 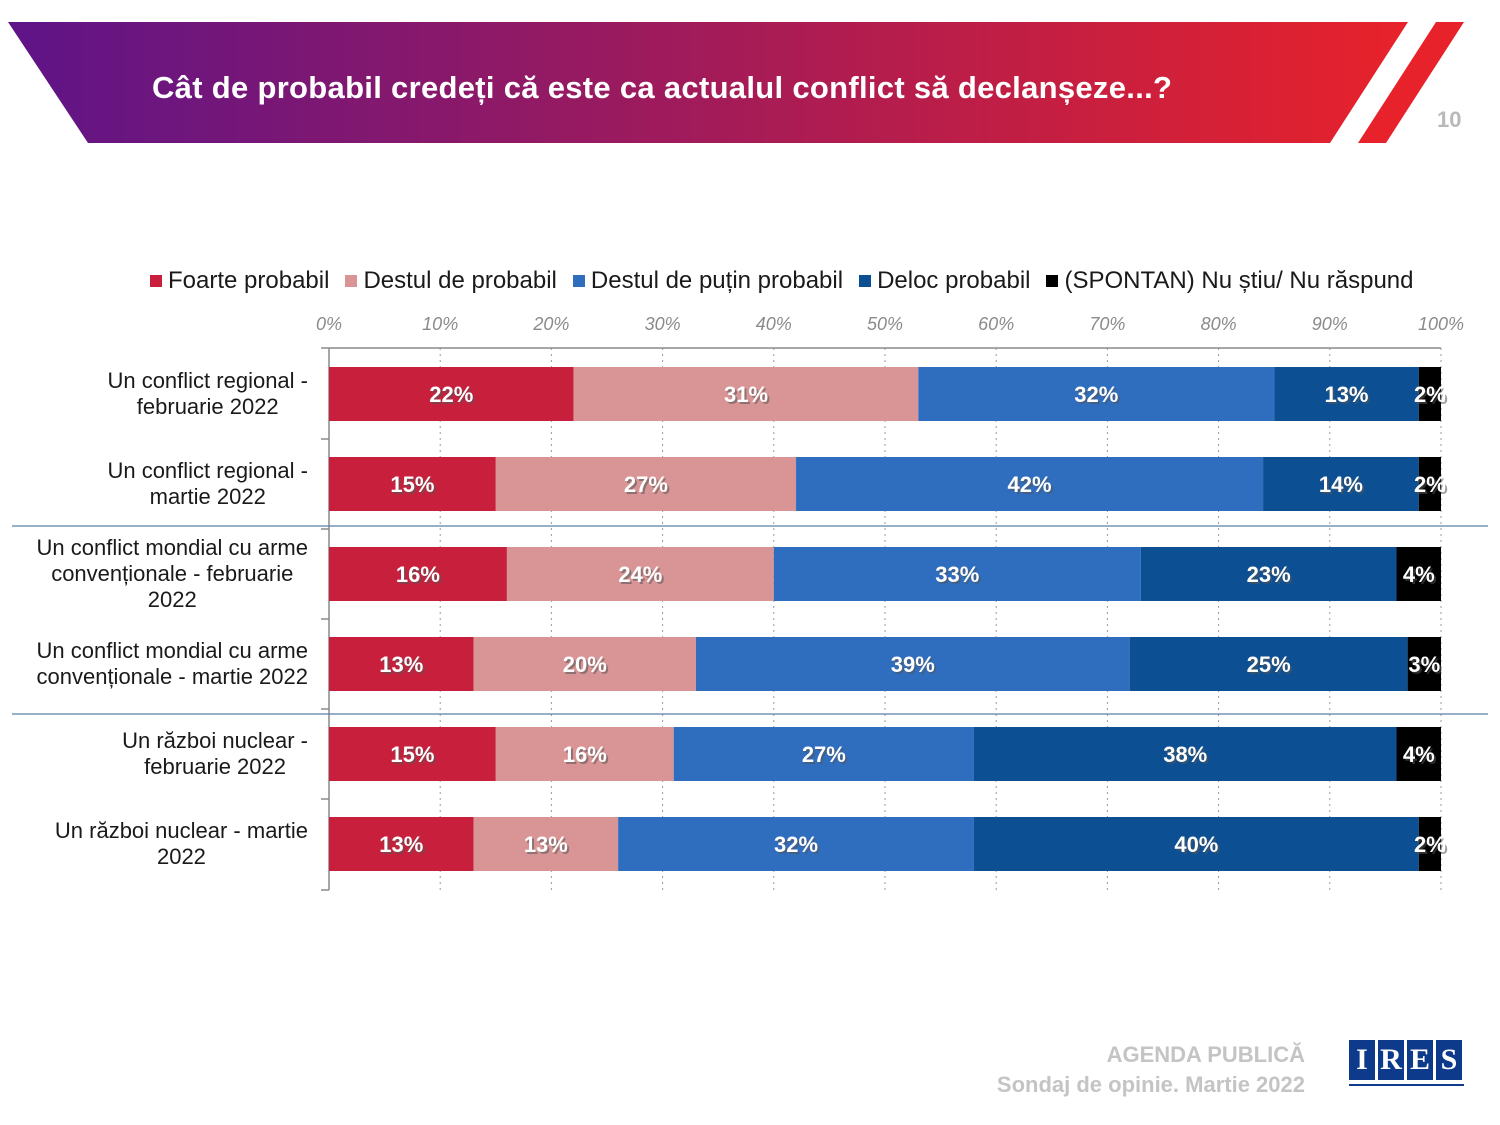 I want to click on data-label: 3%, so click(x=1424, y=664).